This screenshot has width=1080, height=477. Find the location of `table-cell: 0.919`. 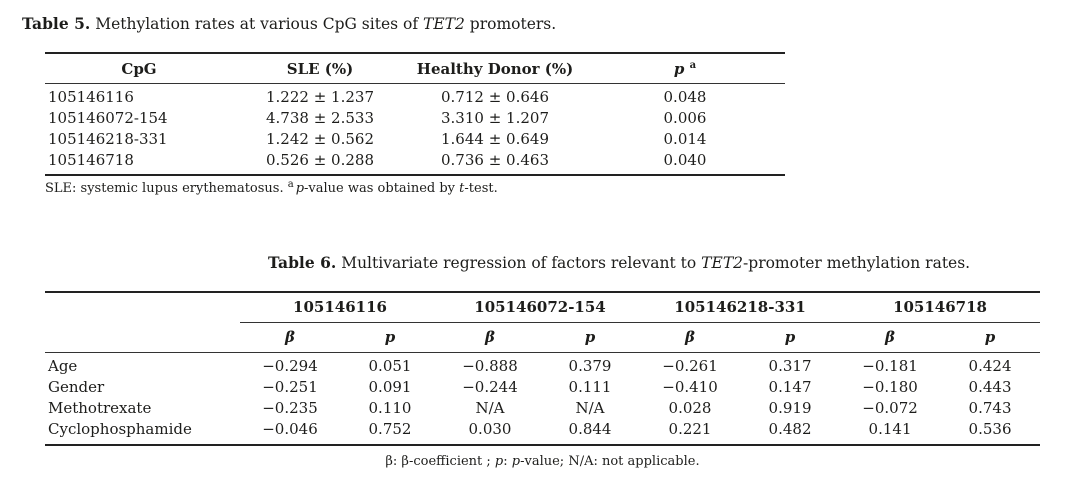

table-cell: 0.919 is located at coordinates (790, 408).